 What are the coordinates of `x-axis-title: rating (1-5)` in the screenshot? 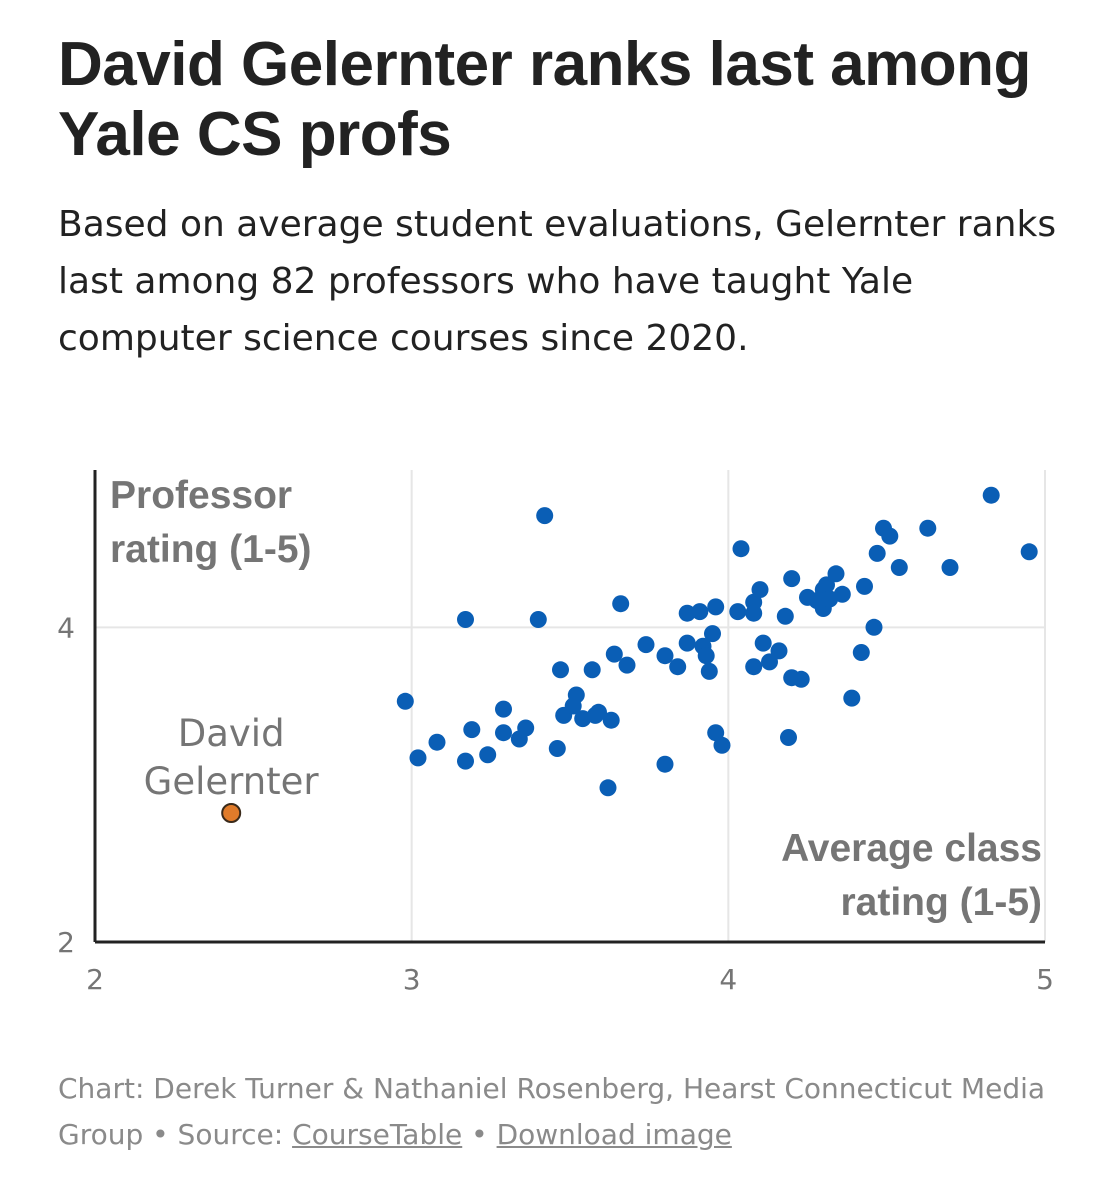 It's located at (941, 902).